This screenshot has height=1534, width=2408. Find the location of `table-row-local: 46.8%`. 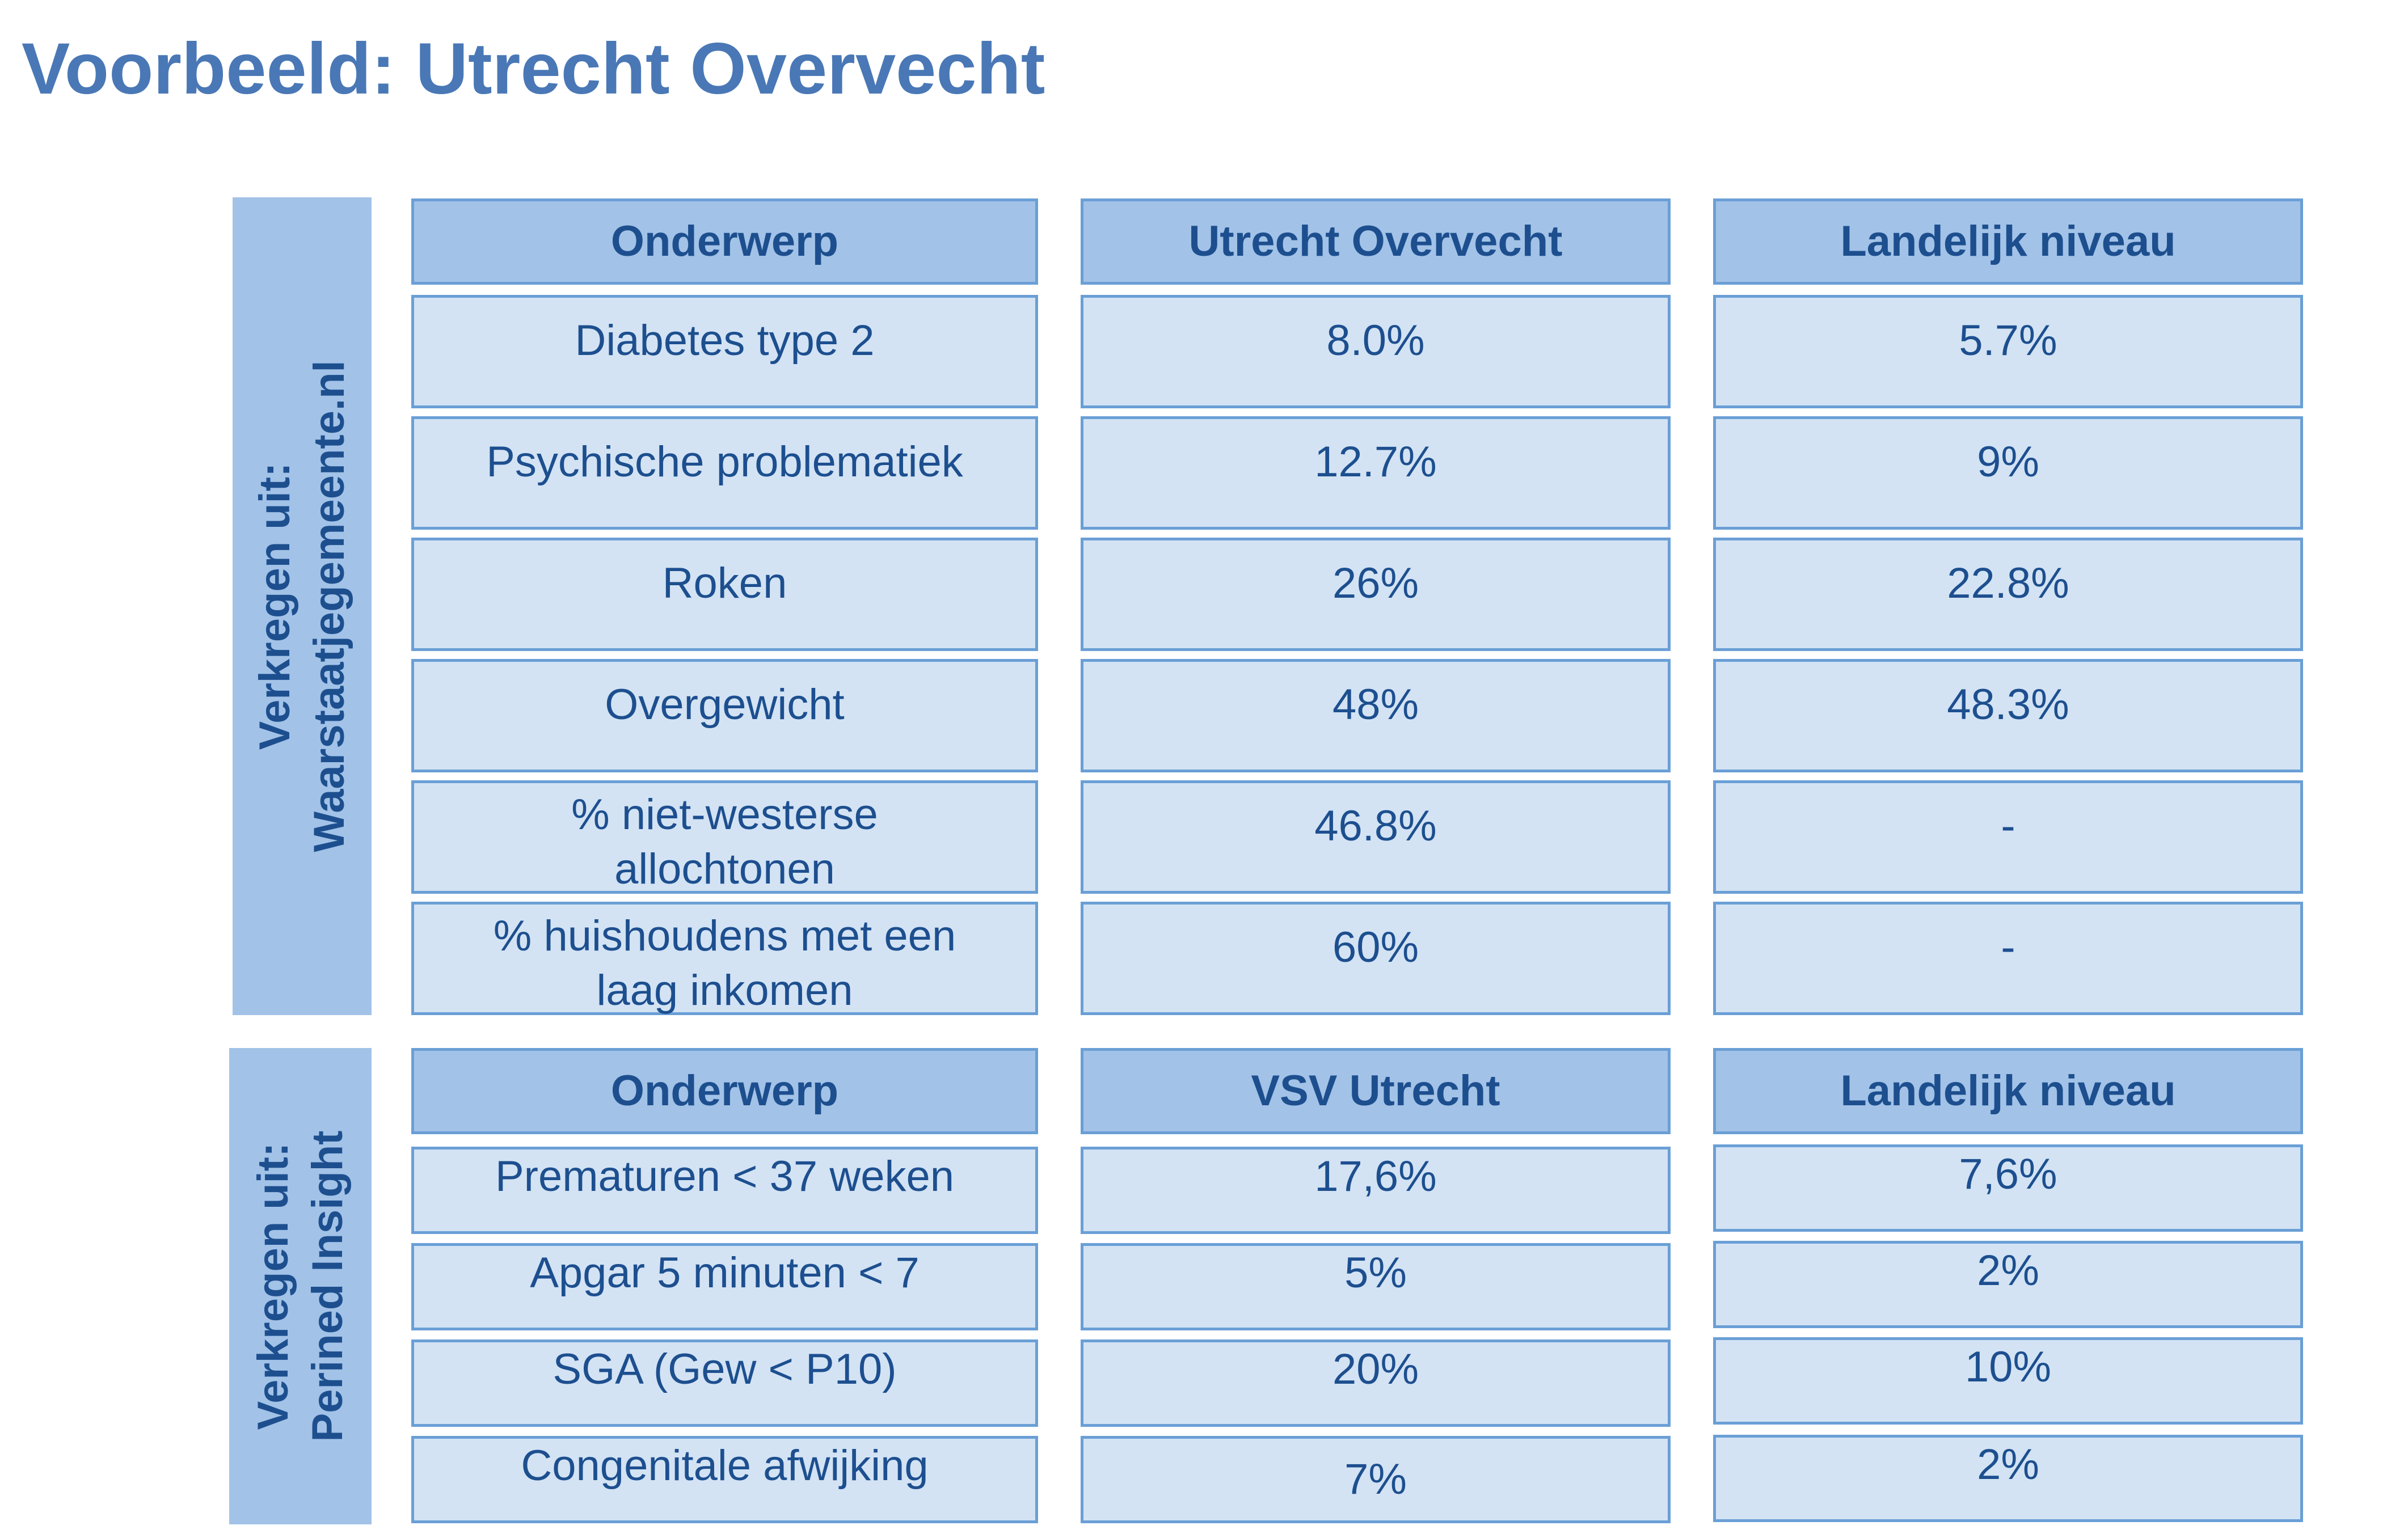

table-row-local: 46.8% is located at coordinates (1376, 837).